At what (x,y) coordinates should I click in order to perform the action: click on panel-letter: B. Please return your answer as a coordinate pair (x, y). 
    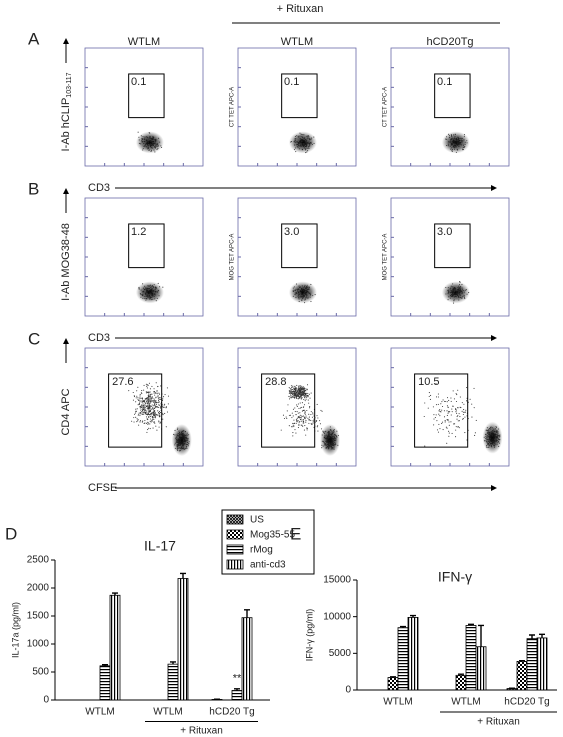
    Looking at the image, I should click on (33, 188).